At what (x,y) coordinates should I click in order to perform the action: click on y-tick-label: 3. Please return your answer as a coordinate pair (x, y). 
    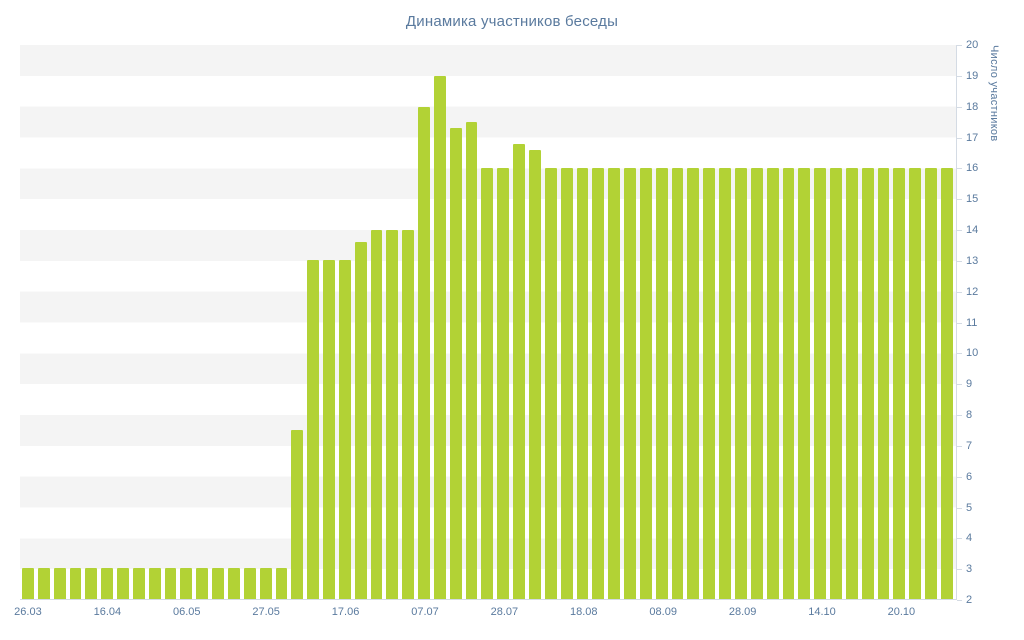
    Looking at the image, I should click on (969, 569).